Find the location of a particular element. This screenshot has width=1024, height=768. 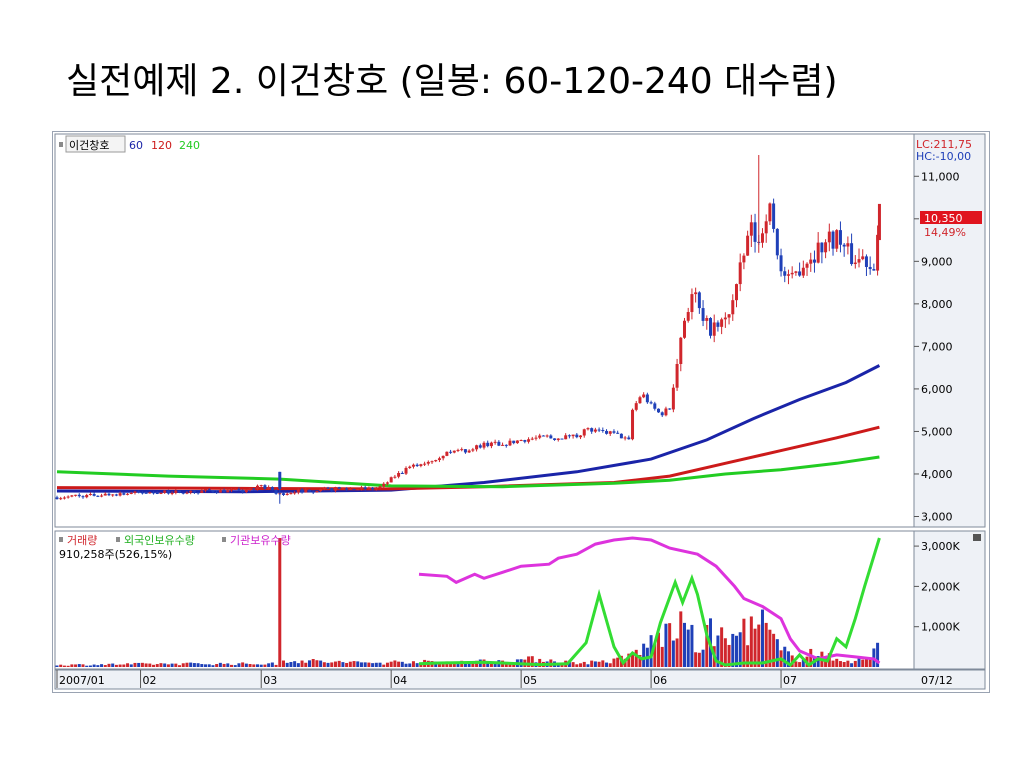

price-tick-label: 5,000 is located at coordinates (937, 431).